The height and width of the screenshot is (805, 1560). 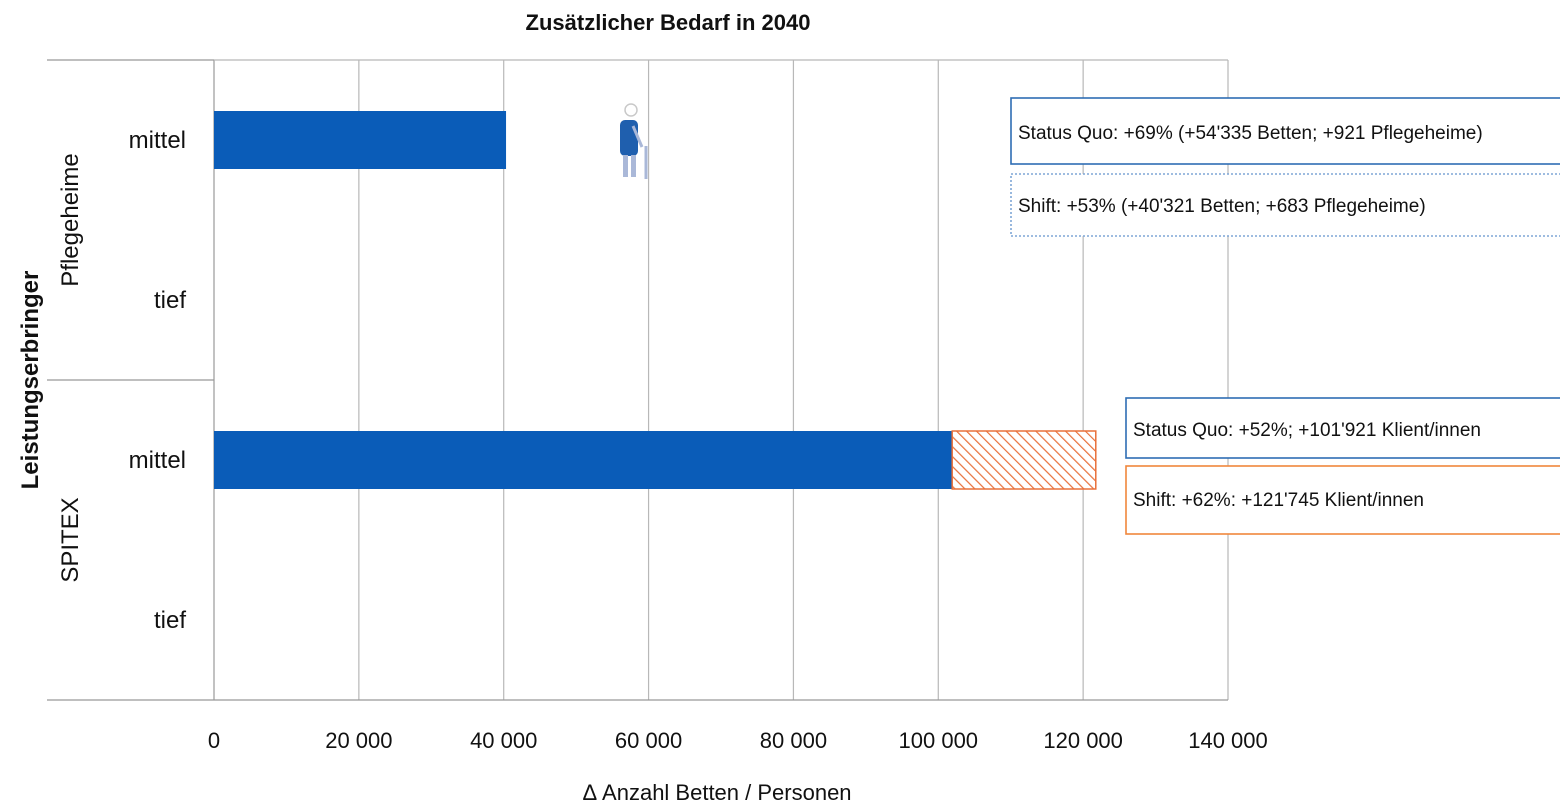 What do you see at coordinates (1307, 430) in the screenshot?
I see `annotation-text: Status Quo: +52%; +101'921 Klient/innen` at bounding box center [1307, 430].